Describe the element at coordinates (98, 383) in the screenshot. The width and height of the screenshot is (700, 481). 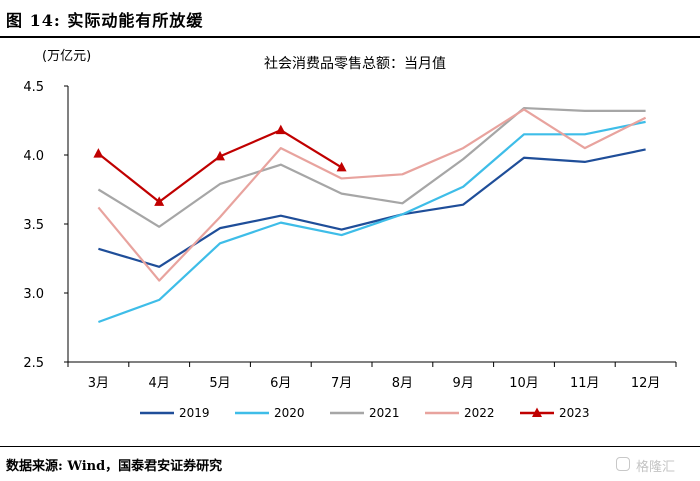
I see `x-tick-label: 3月` at that location.